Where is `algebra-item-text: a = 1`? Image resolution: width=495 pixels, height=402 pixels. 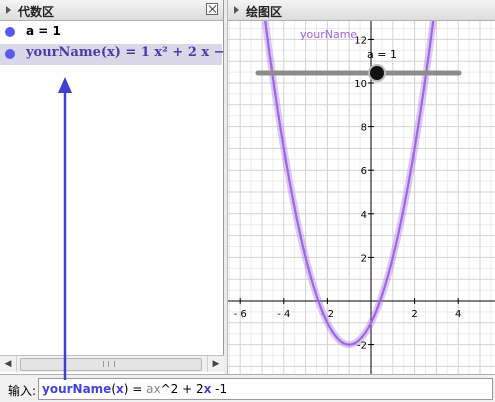 algebra-item-text: a = 1 is located at coordinates (43, 31).